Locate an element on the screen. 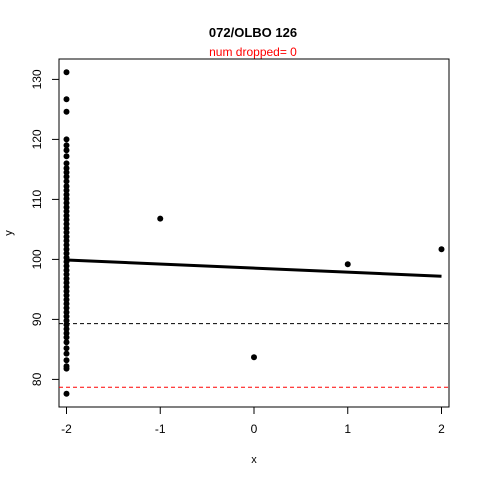  x-tick-label: -2 is located at coordinates (66, 429).